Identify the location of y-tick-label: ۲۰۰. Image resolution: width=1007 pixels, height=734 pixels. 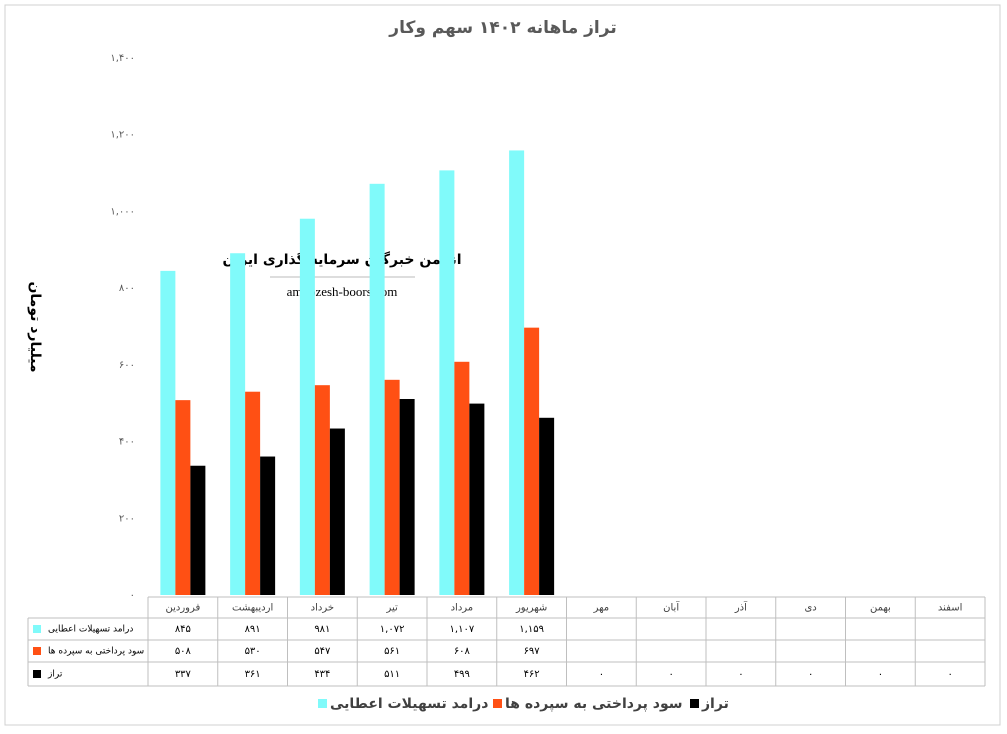
(127, 518).